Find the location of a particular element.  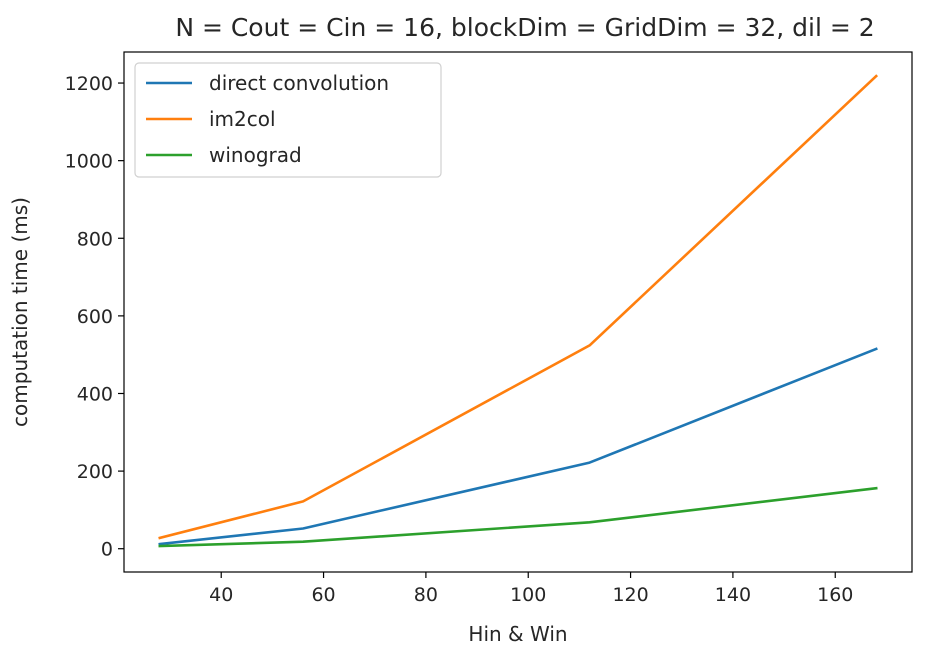

x-tick-label: 160 is located at coordinates (835, 595).